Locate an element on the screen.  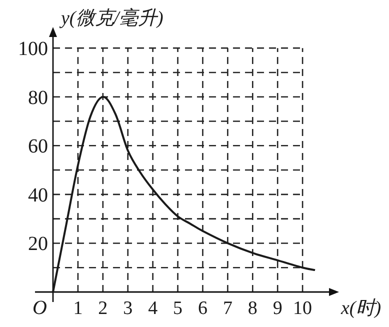
y-tick-label: 80 is located at coordinates (38, 97).